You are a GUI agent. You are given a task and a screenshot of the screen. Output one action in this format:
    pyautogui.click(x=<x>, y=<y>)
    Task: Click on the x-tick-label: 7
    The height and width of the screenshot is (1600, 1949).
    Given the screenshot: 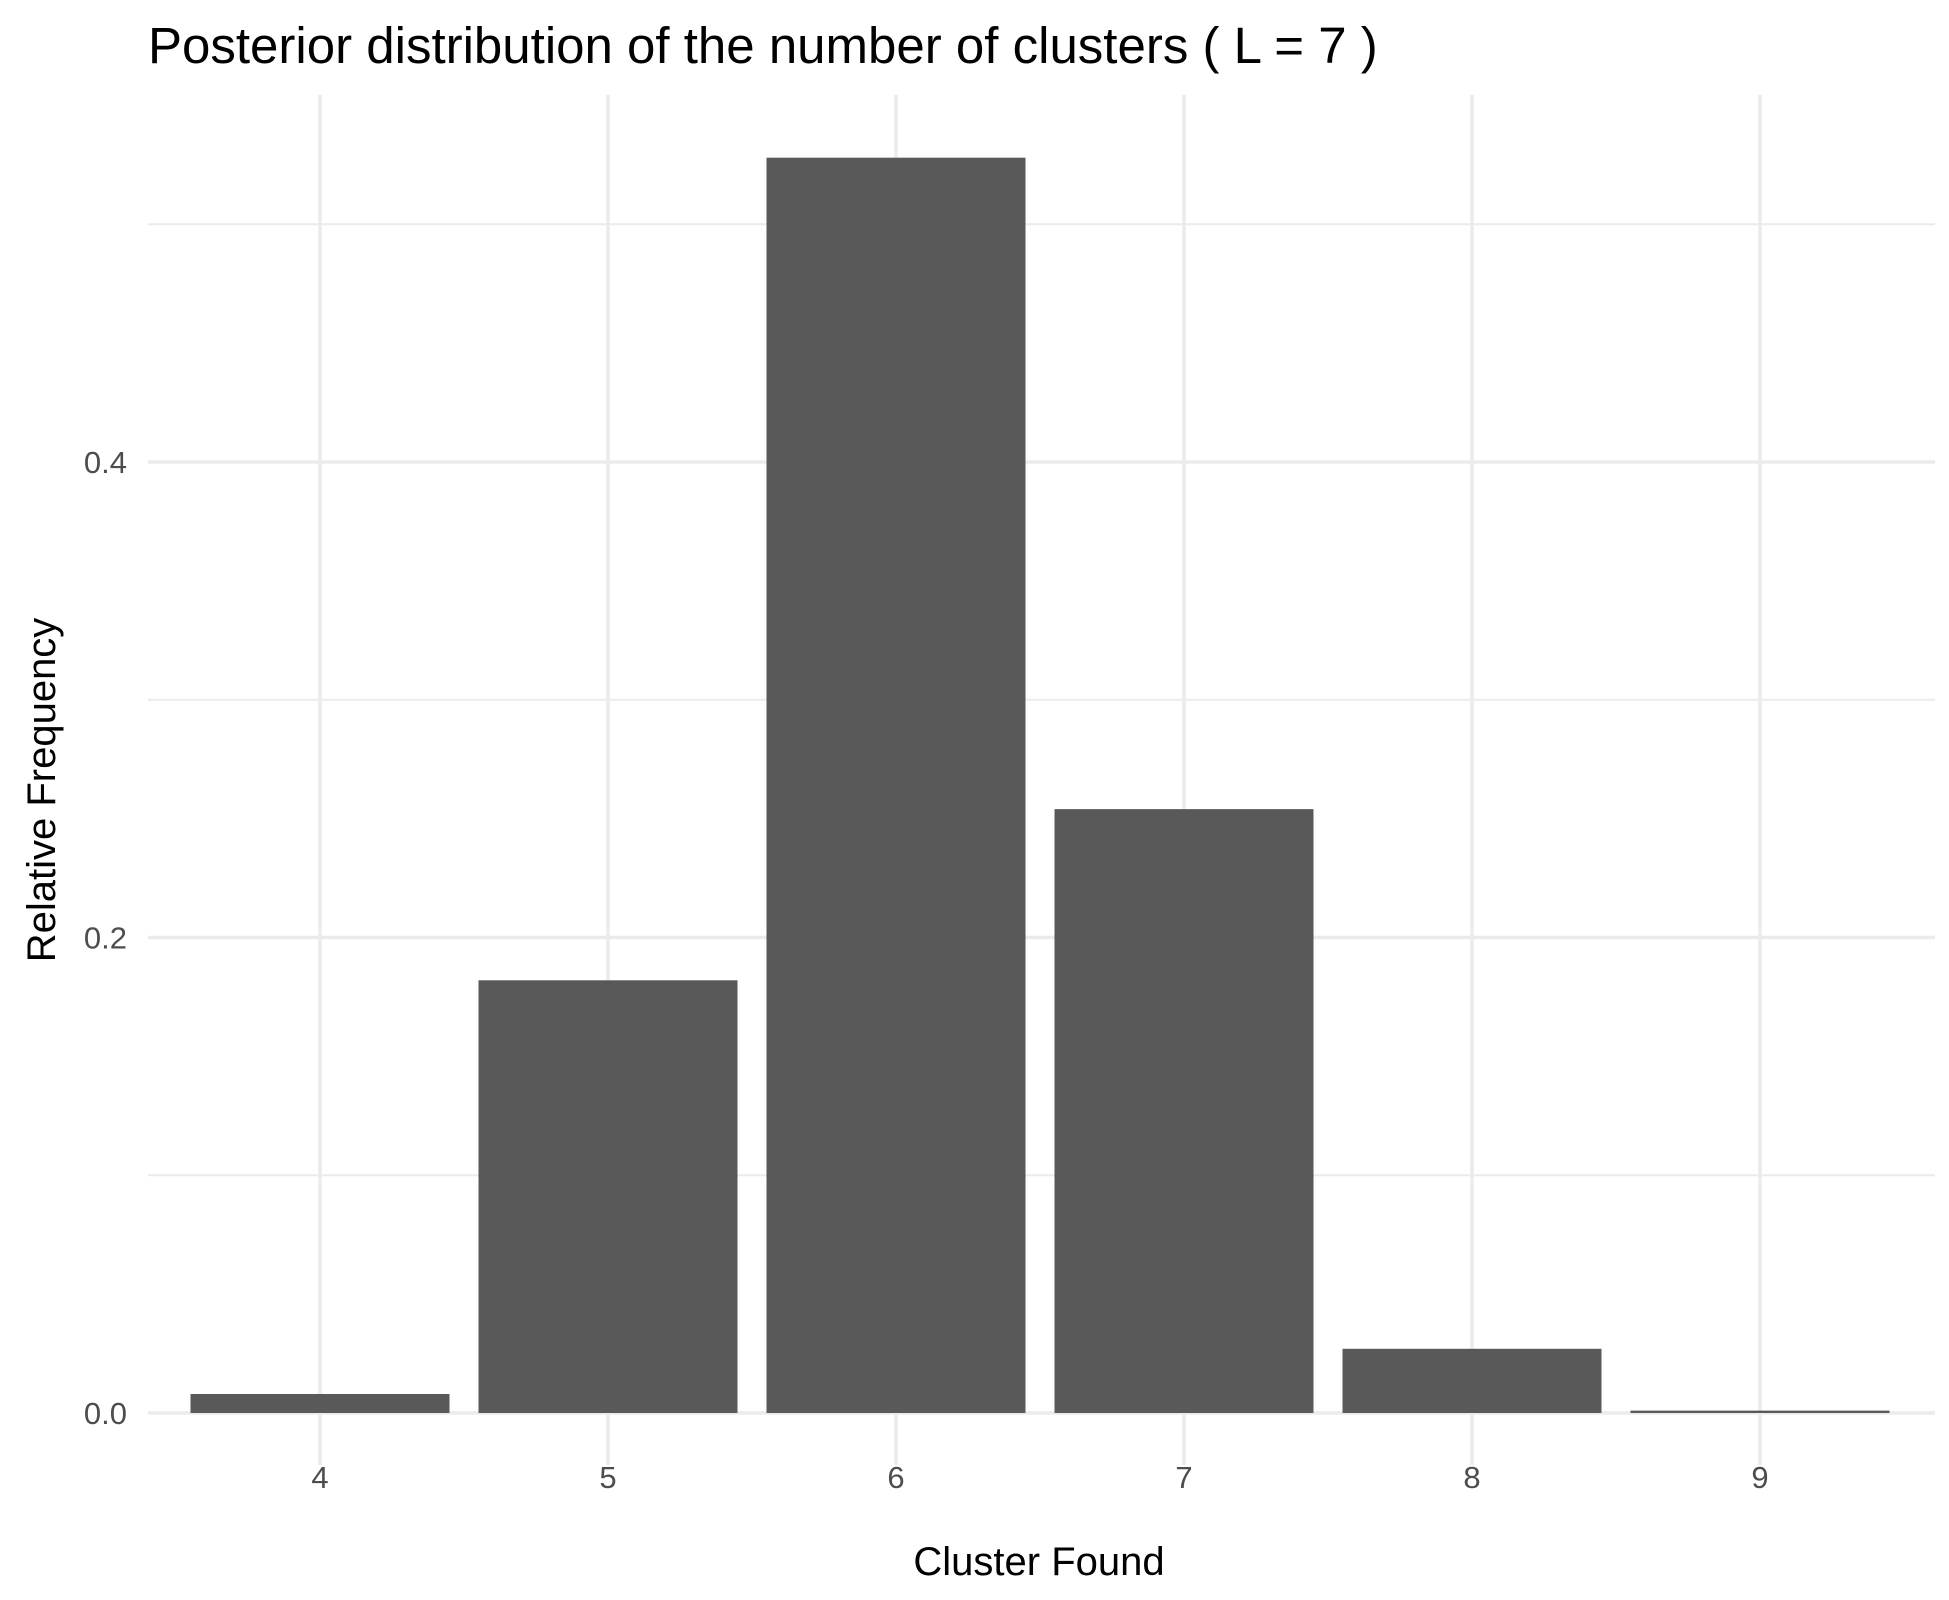 What is the action you would take?
    pyautogui.click(x=1183, y=1477)
    